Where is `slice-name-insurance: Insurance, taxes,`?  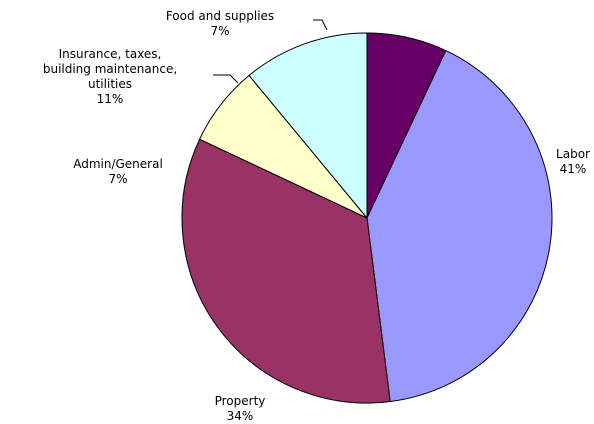
slice-name-insurance: Insurance, taxes, is located at coordinates (110, 54).